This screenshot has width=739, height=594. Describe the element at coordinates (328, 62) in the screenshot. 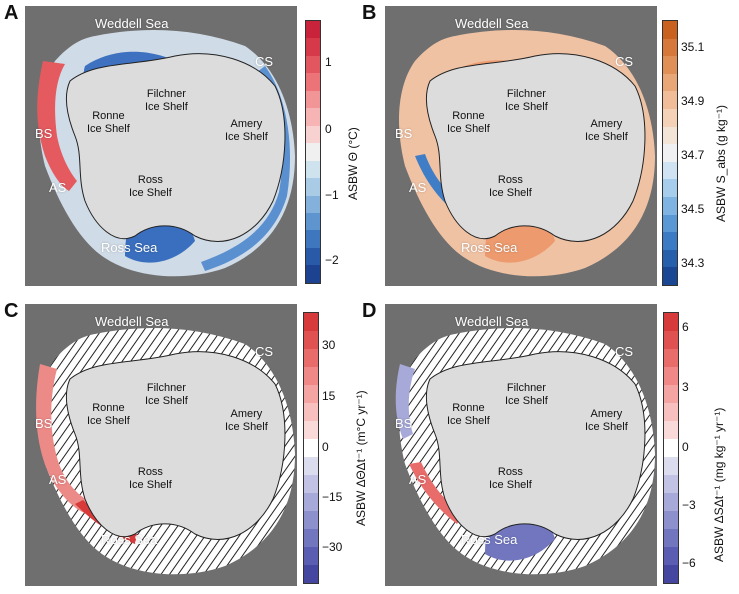

I see `colorbar-tick: 1` at that location.